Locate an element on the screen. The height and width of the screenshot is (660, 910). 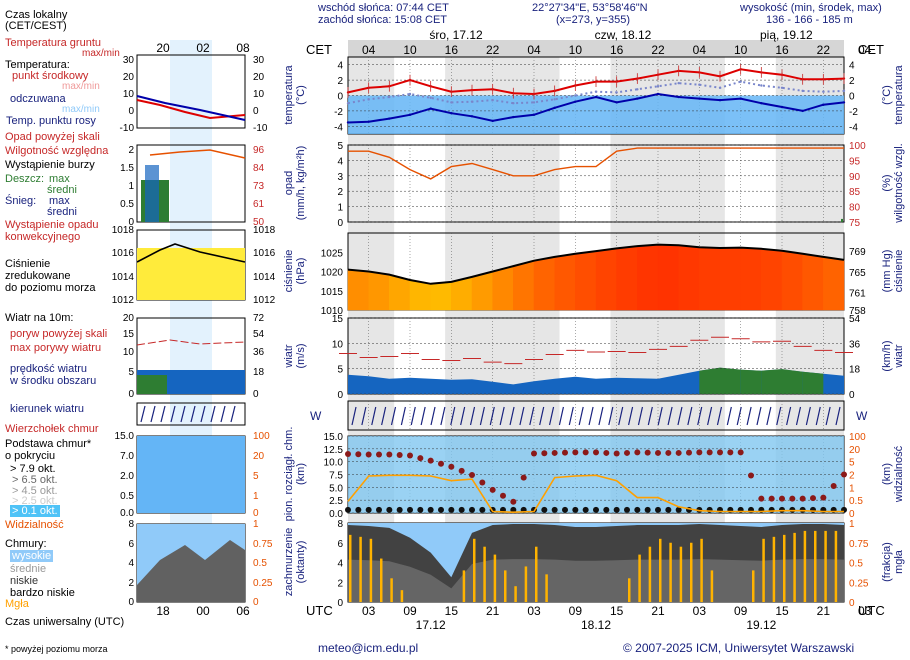
axis-precip-unit: (mm/h, kg/m²h) is located at coordinates (301, 183).